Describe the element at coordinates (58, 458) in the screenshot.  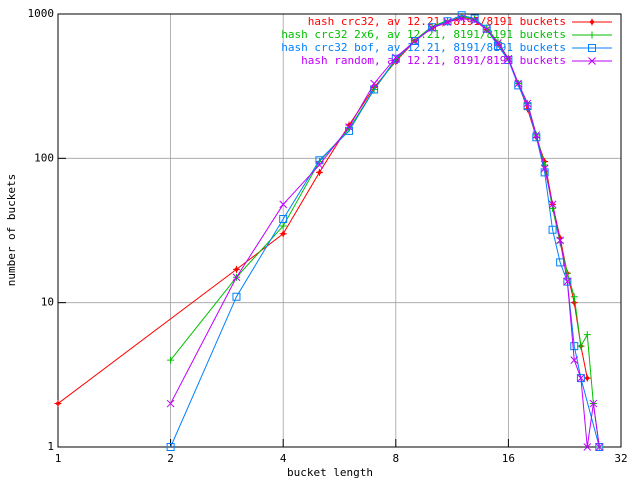
I see `x-tick-label: 1` at that location.